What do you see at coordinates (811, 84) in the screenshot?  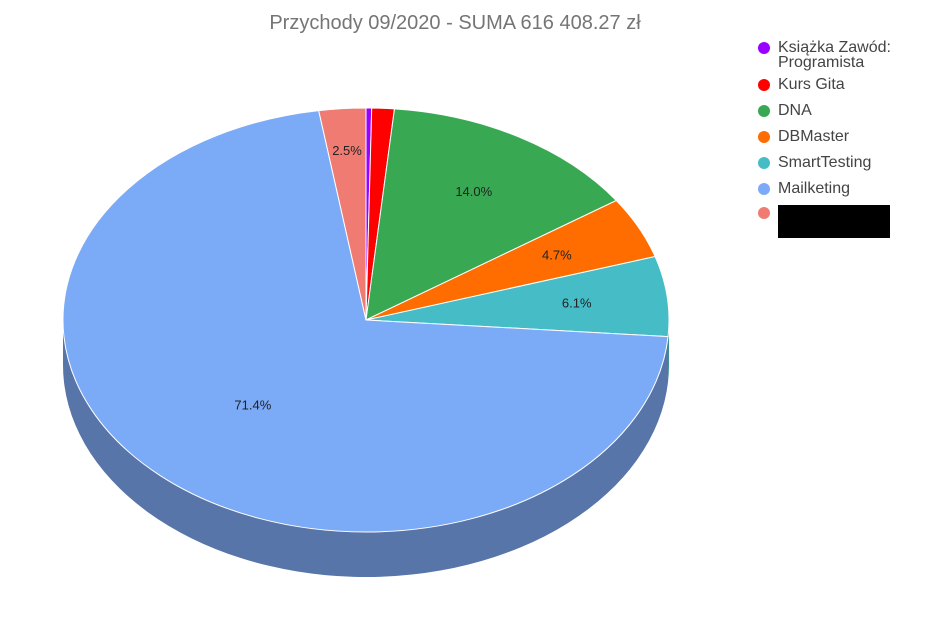 I see `legend-label: Kurs Gita` at bounding box center [811, 84].